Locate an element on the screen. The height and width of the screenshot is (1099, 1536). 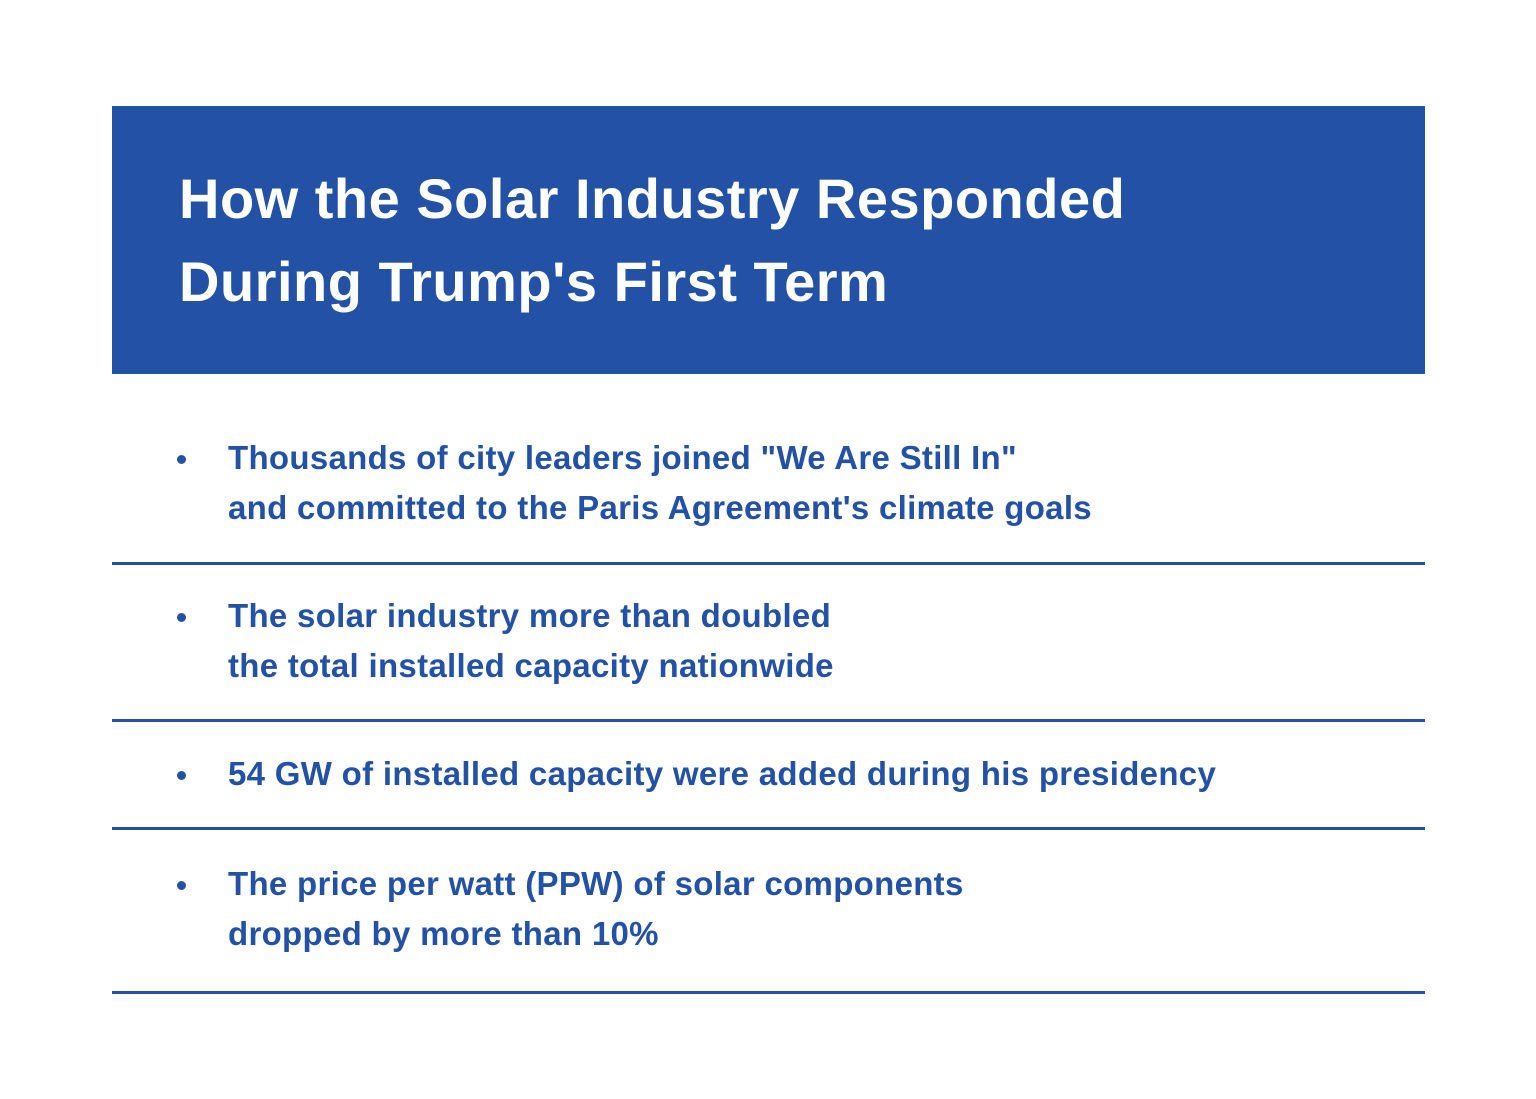
item-text-line: The solar industry more than doubled is located at coordinates (530, 615).